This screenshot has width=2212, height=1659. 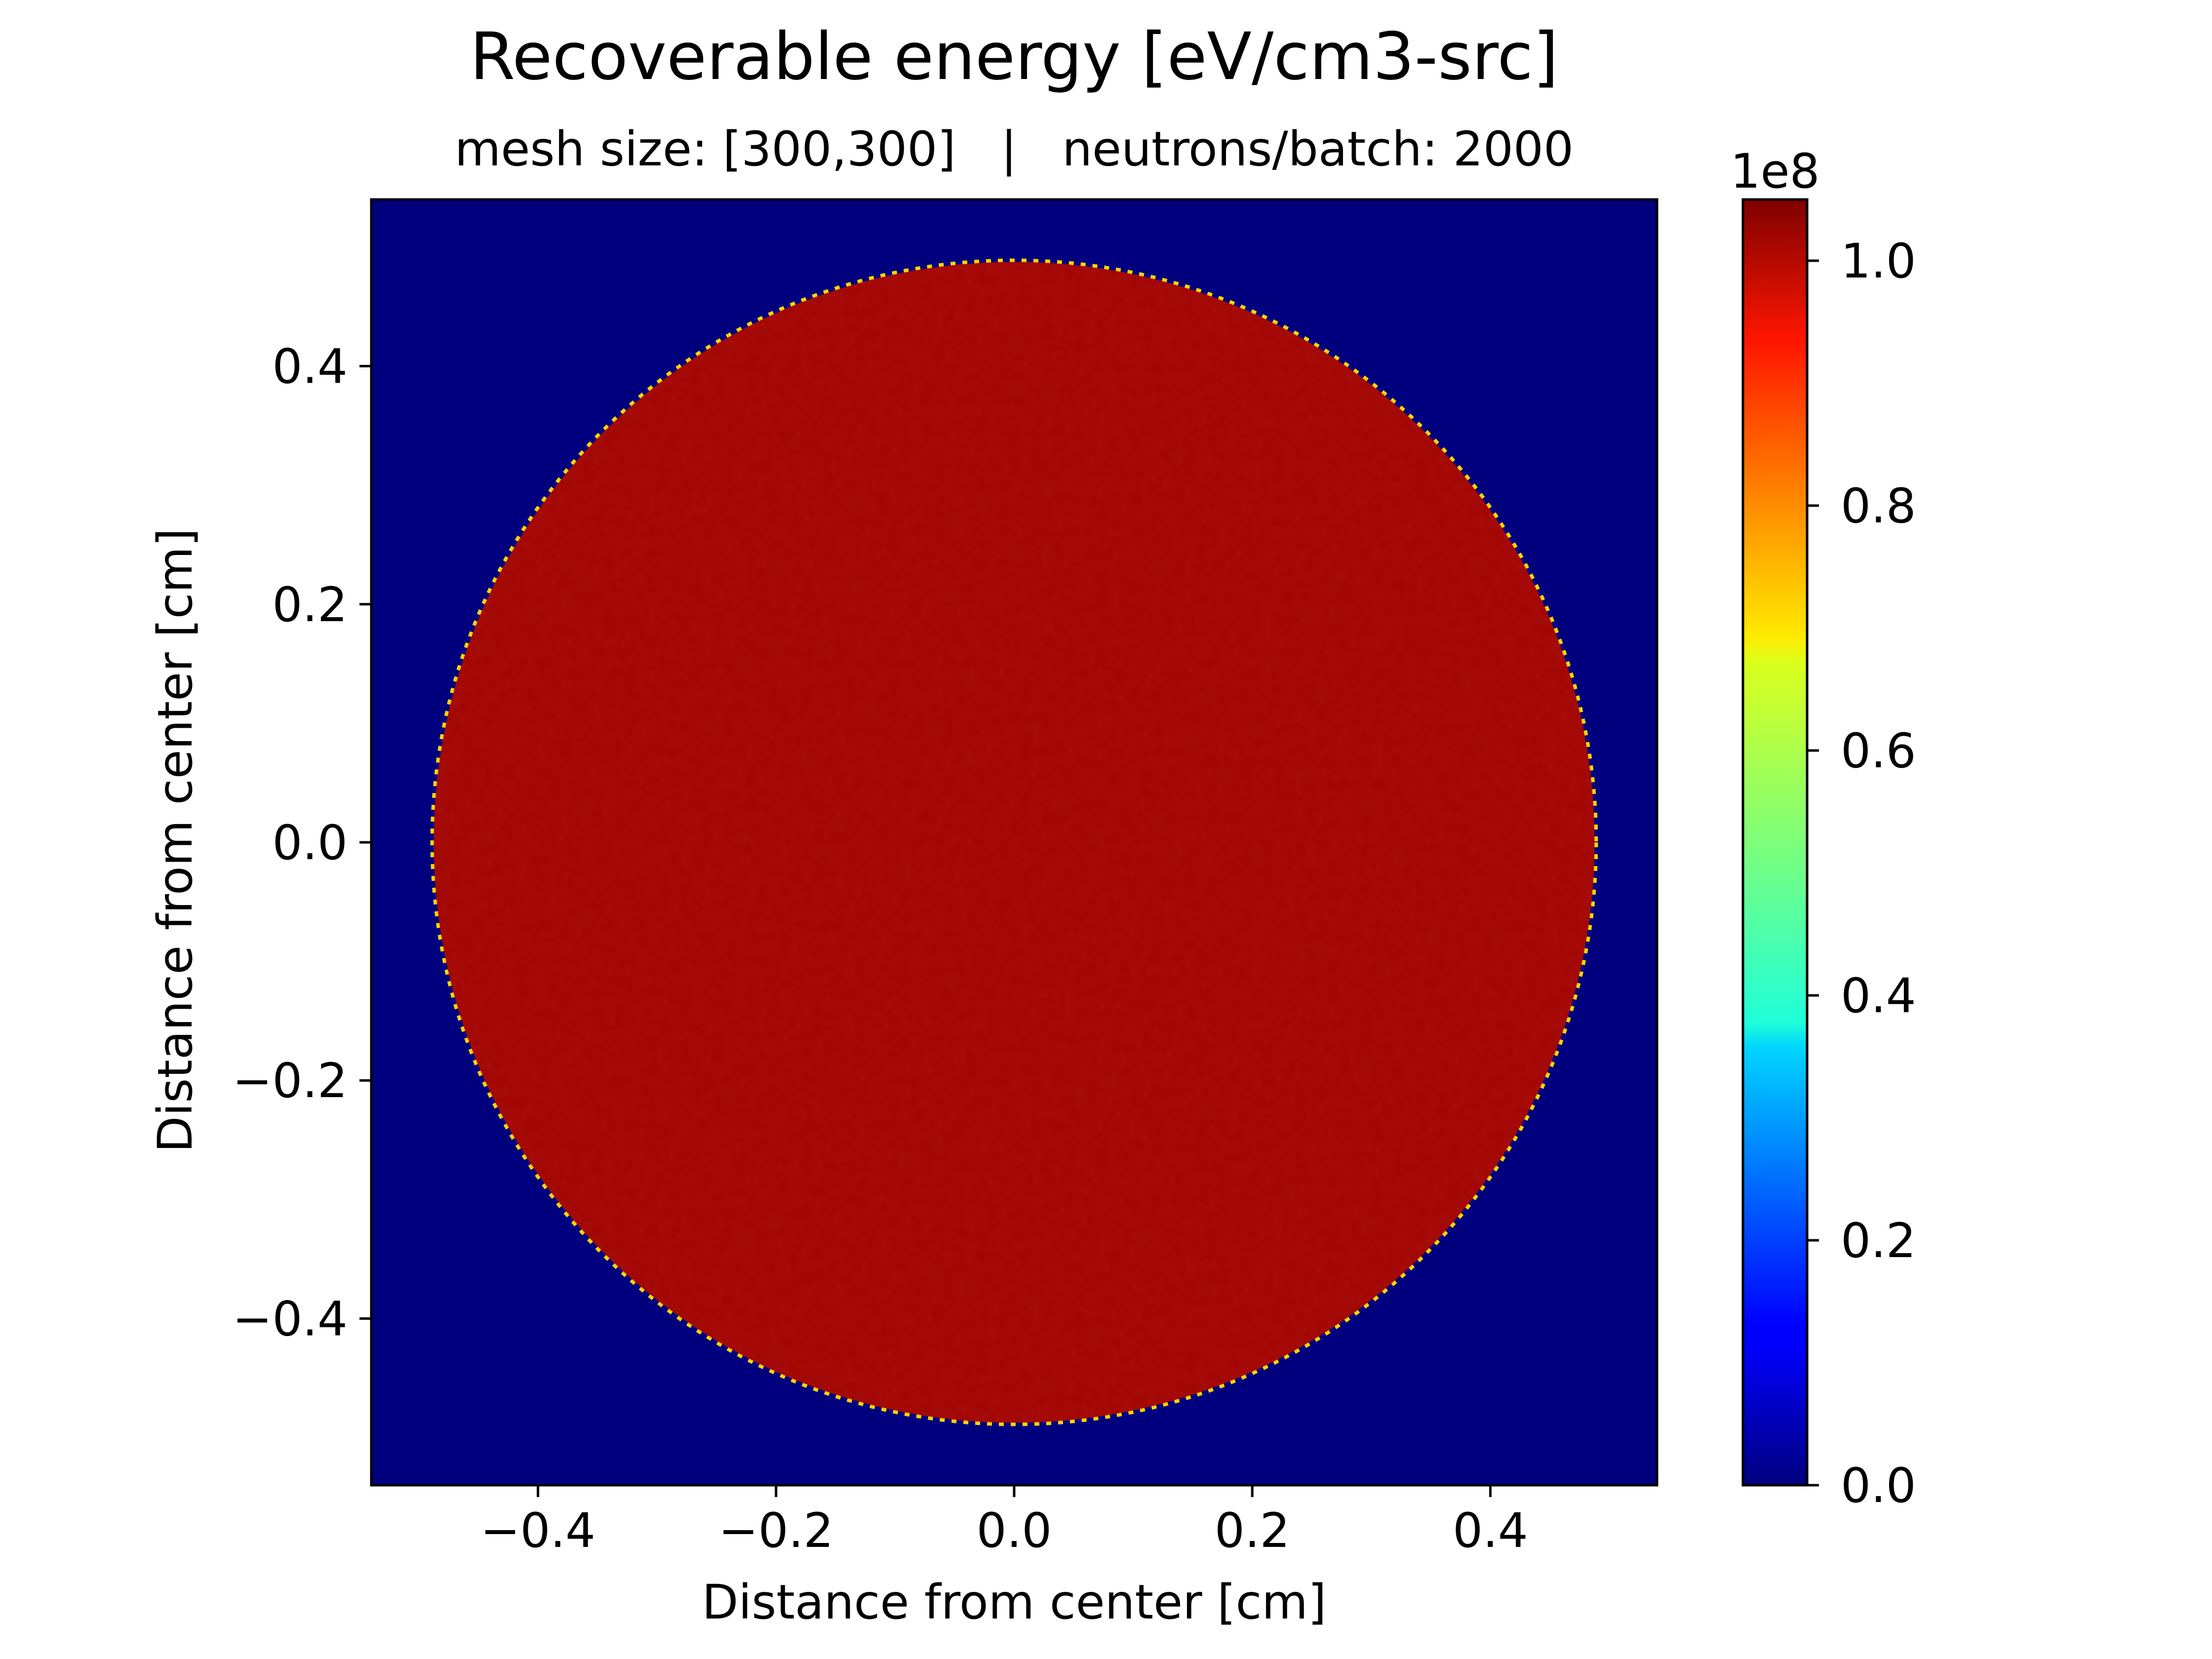 I want to click on colorbar-multiplier: 1e8, so click(x=1775, y=171).